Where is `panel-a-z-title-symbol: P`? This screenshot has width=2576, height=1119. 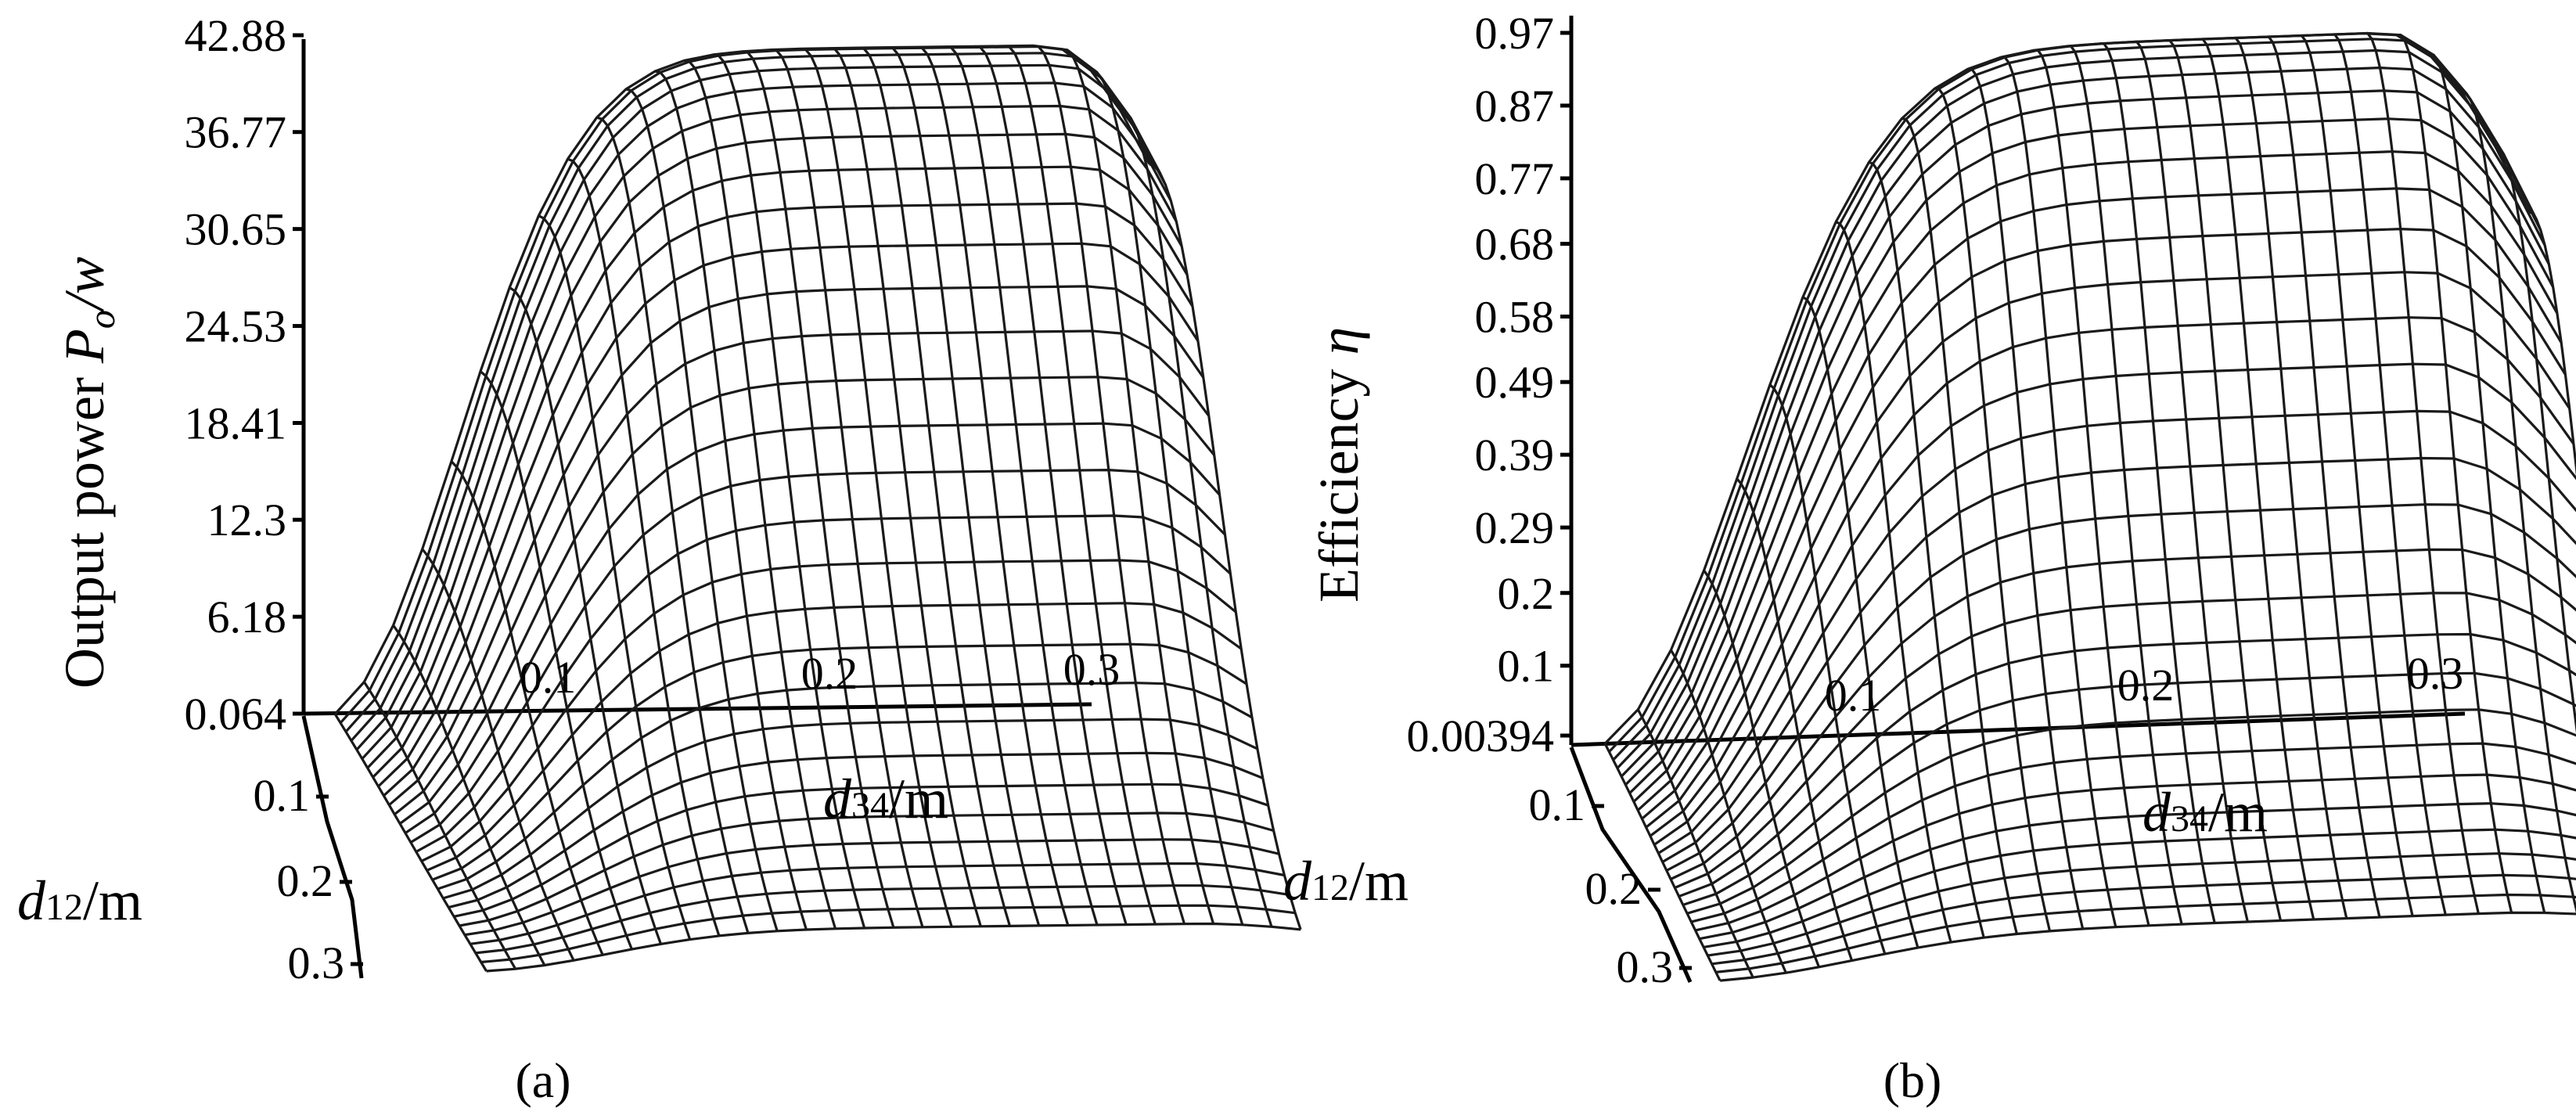
panel-a-z-title-symbol: P is located at coordinates (85, 347).